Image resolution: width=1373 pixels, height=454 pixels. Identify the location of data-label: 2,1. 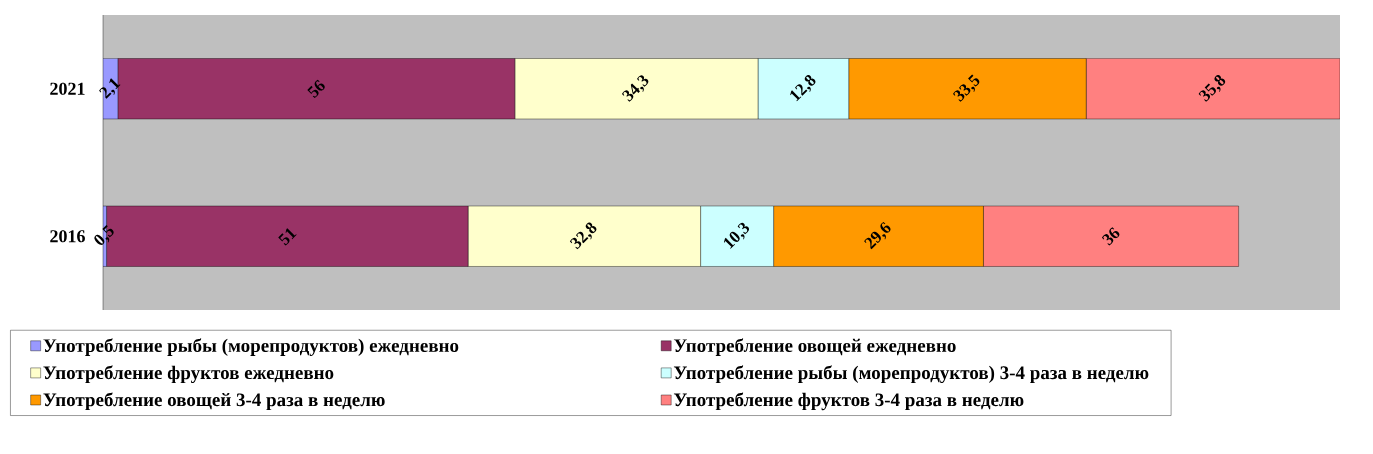
(110, 88).